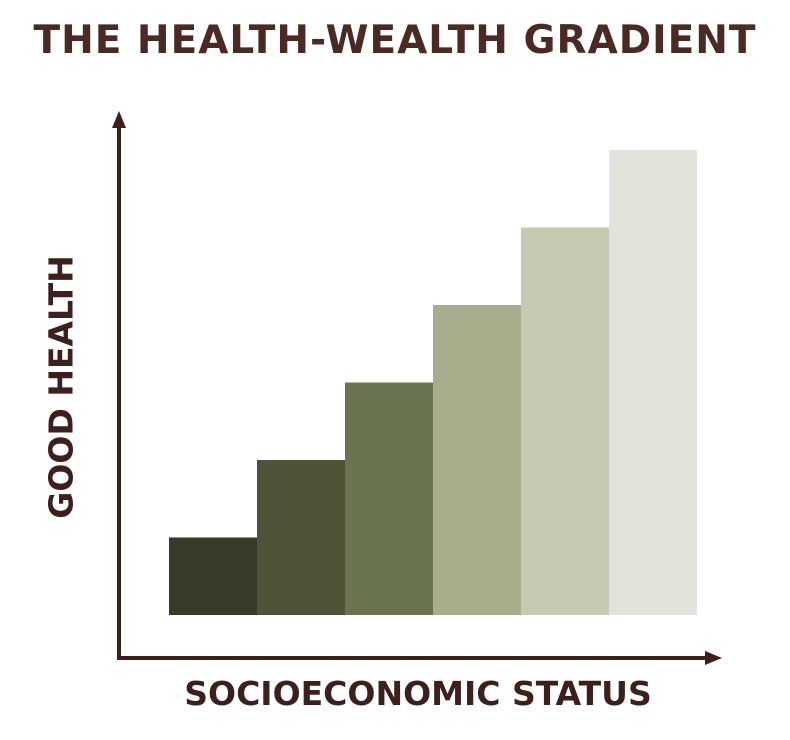 The width and height of the screenshot is (790, 740). Describe the element at coordinates (395, 40) in the screenshot. I see `chart-title: THE HEALTH-WEALTH GRADIENT` at that location.